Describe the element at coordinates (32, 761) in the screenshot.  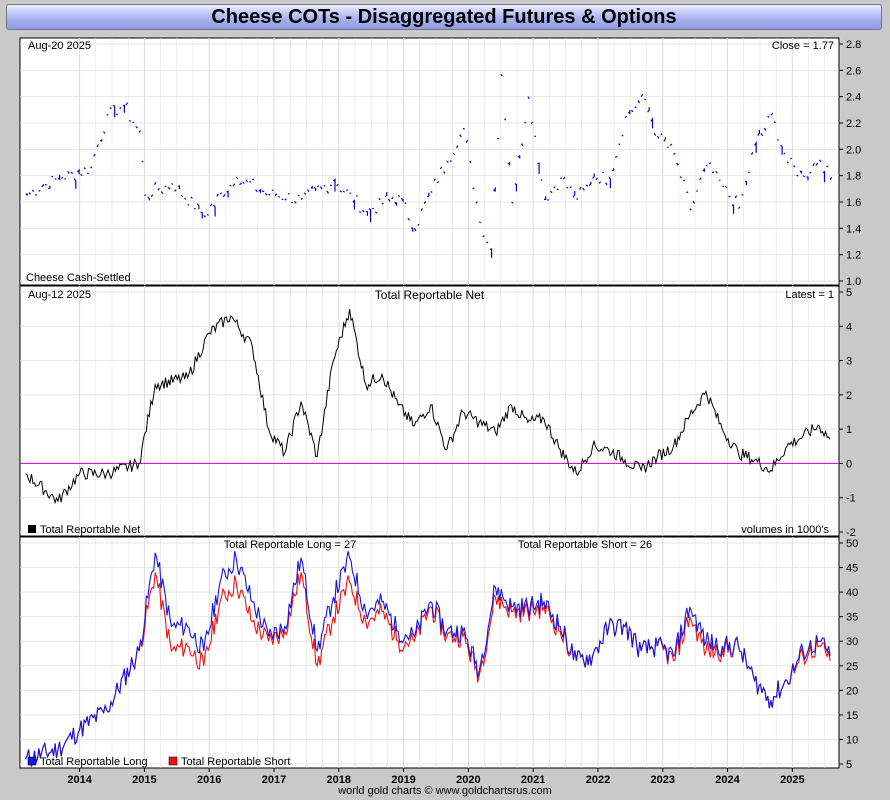
I see `long-legend-swatch` at that location.